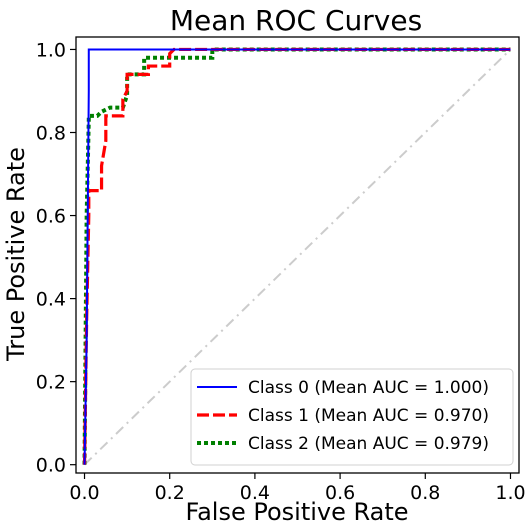  What do you see at coordinates (16, 254) in the screenshot?
I see `y-axis-label: True Positive Rate` at bounding box center [16, 254].